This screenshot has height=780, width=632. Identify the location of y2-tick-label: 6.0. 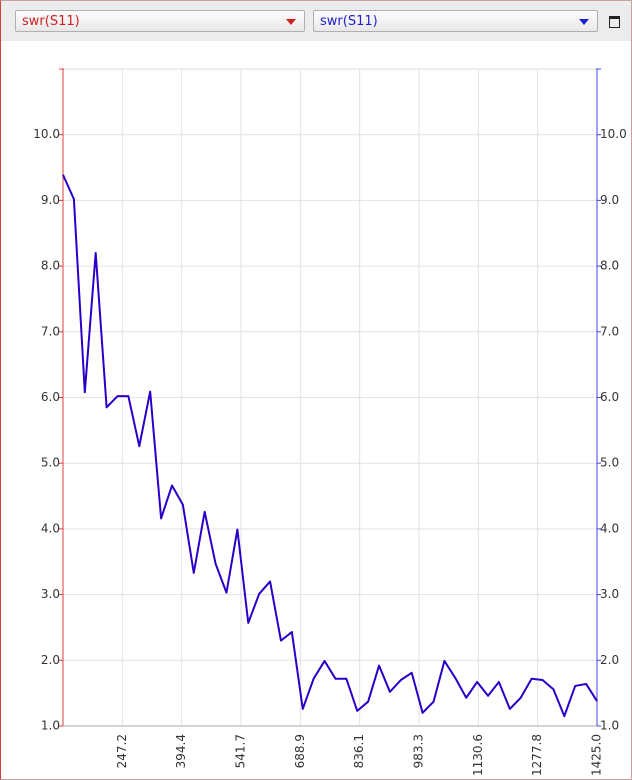
(609, 397).